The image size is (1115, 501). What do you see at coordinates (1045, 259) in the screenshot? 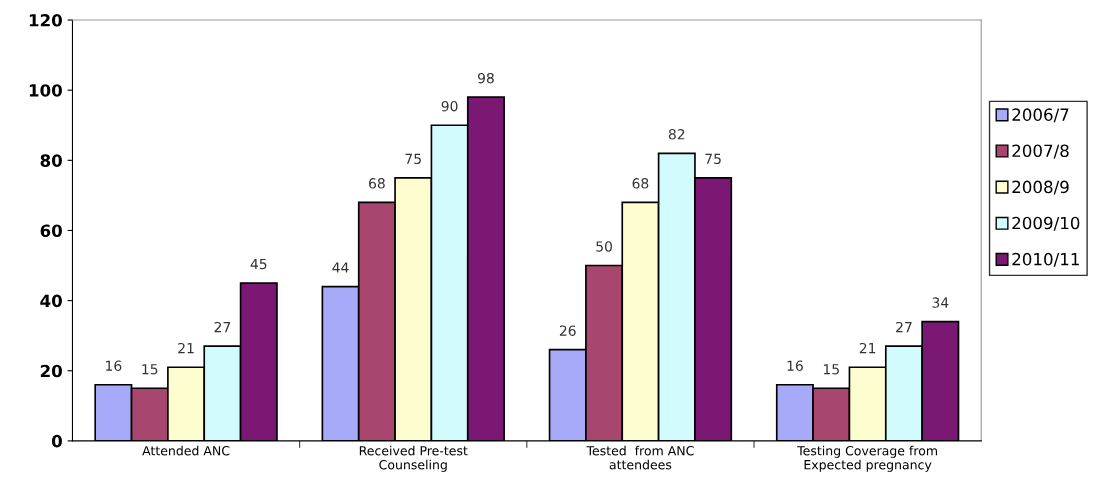
I see `legend-label: 2010/11` at bounding box center [1045, 259].